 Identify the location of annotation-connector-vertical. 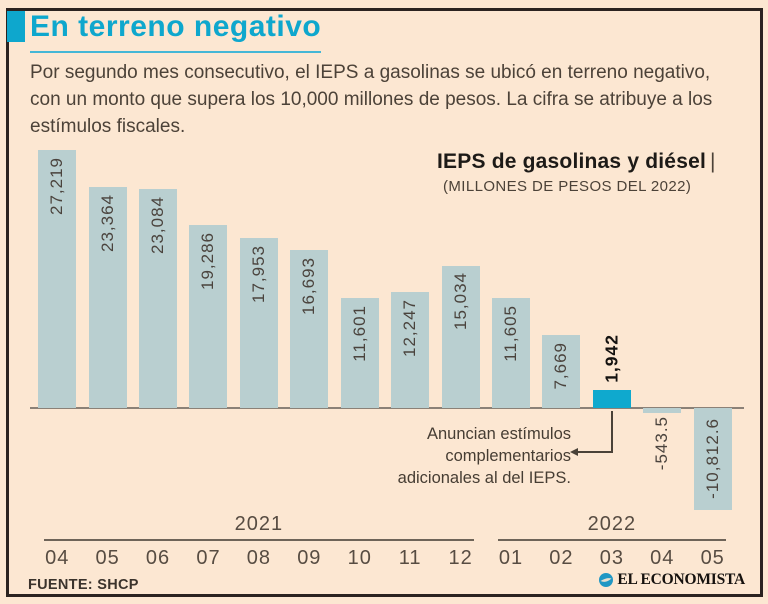
(612, 432).